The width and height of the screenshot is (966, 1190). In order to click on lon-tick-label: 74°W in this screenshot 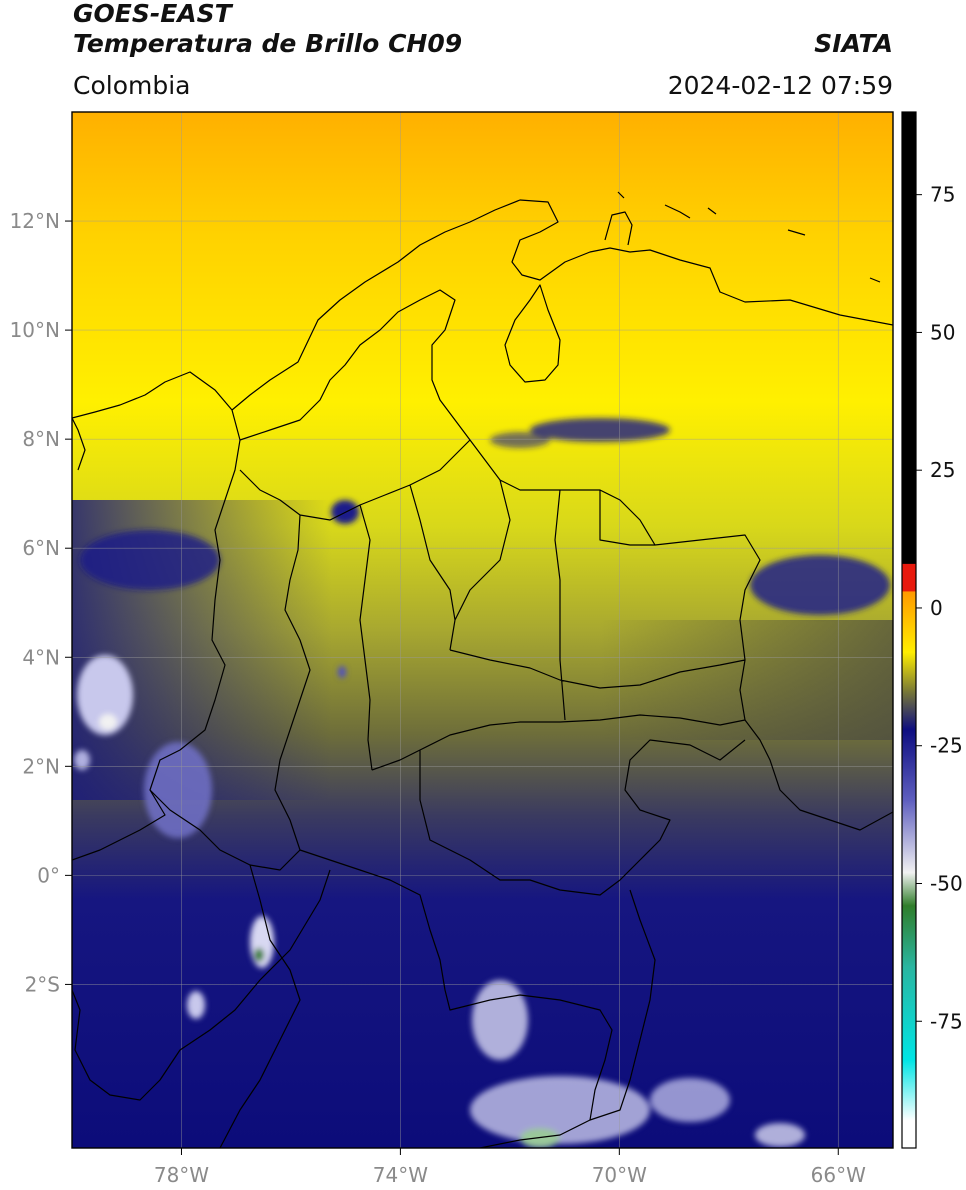, I will do `click(400, 1175)`.